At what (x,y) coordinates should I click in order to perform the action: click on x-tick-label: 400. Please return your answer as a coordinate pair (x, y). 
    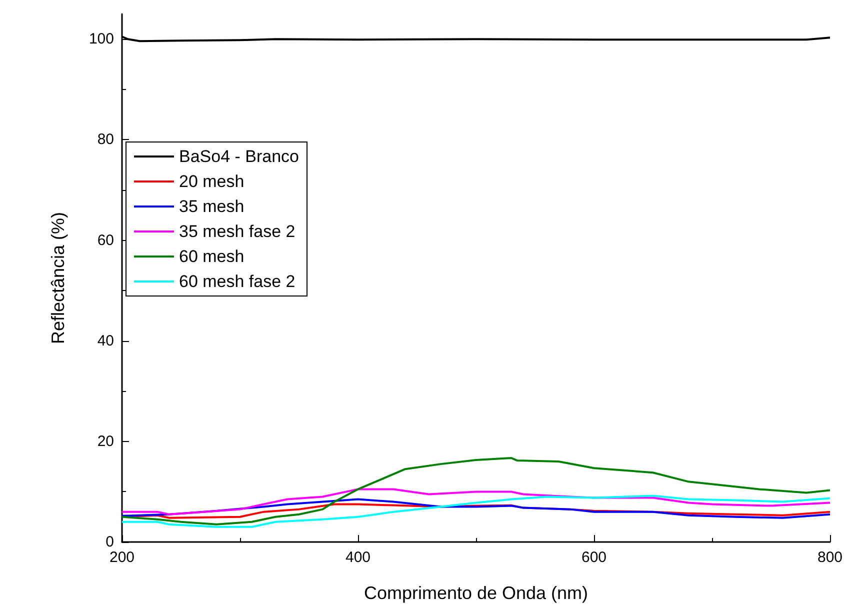
    Looking at the image, I should click on (358, 557).